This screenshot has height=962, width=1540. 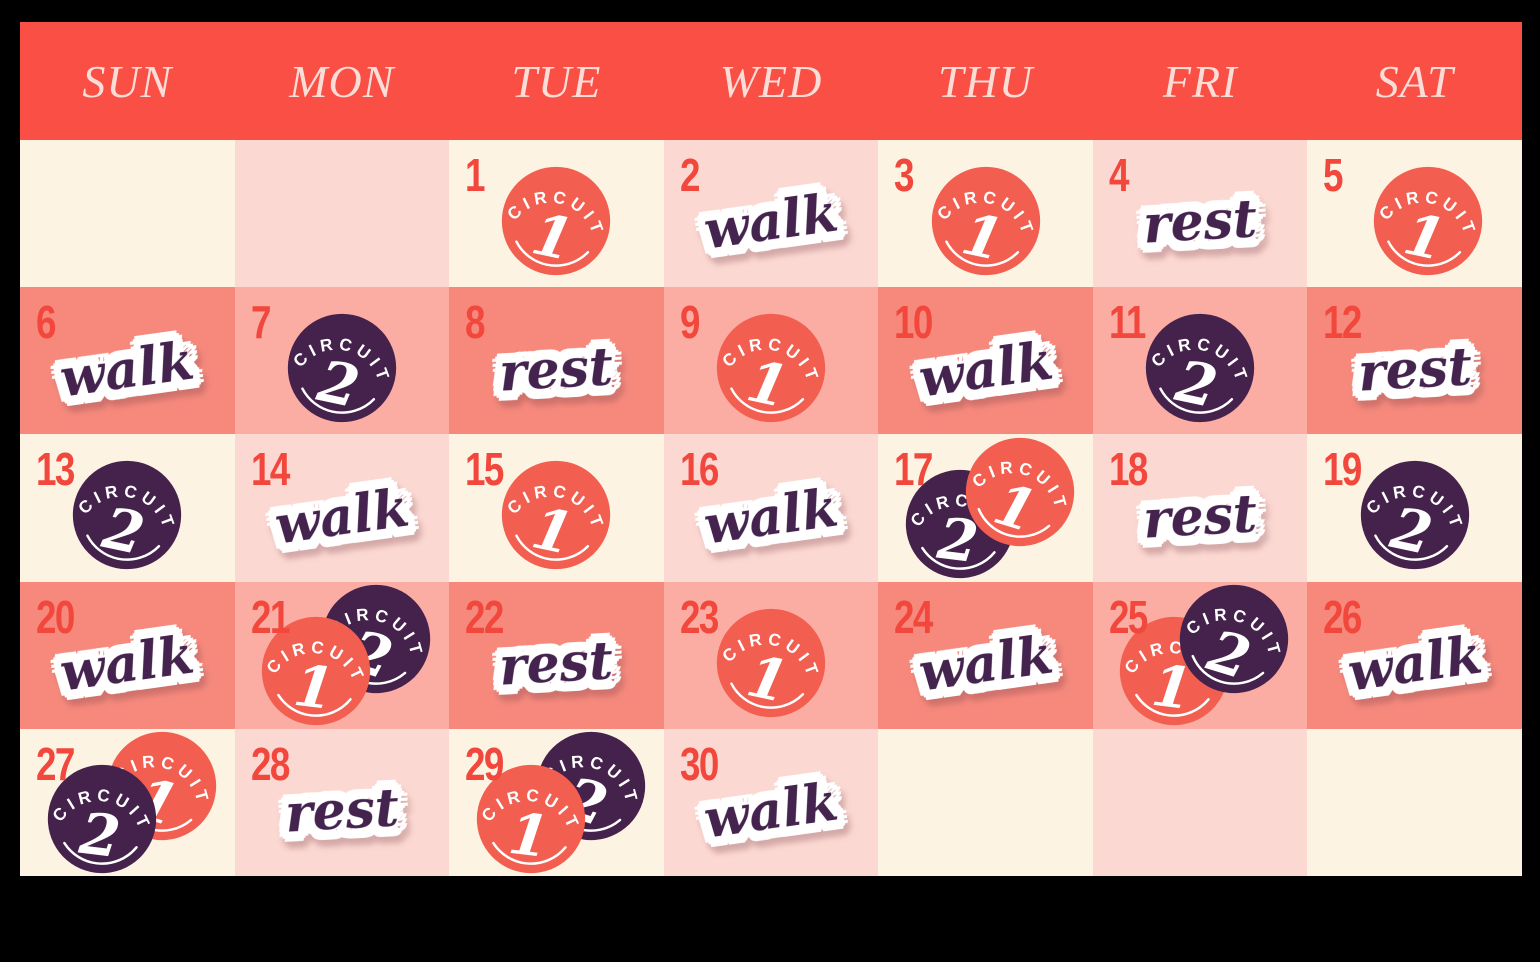 I want to click on calendar-cell-day-7: 7 CIRCUIT 2, so click(x=342, y=361).